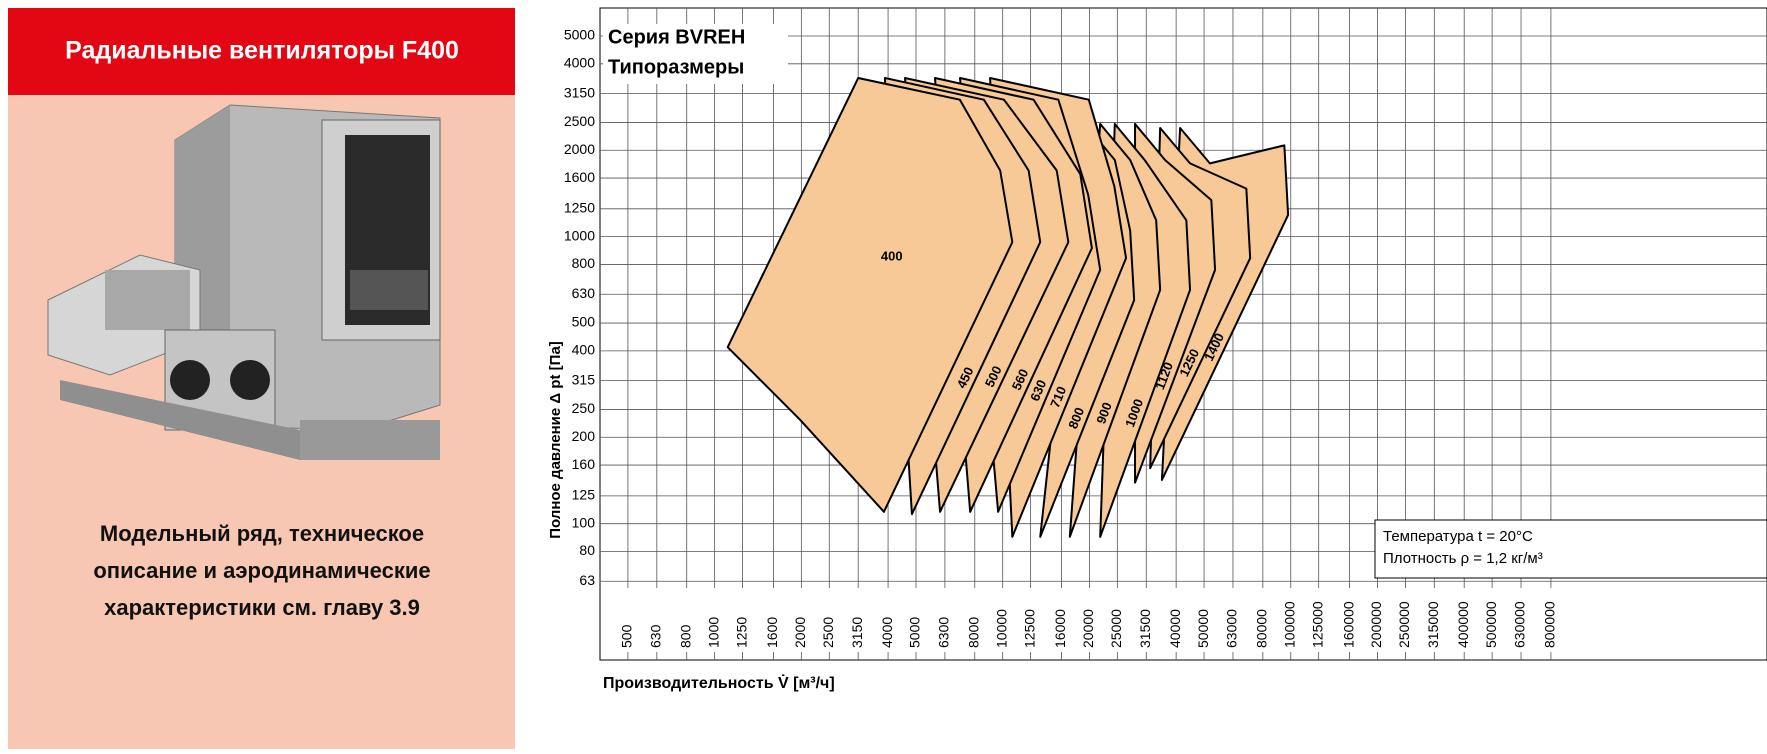 The width and height of the screenshot is (1767, 754). What do you see at coordinates (1433, 624) in the screenshot?
I see `x-tick-label: 315000` at bounding box center [1433, 624].